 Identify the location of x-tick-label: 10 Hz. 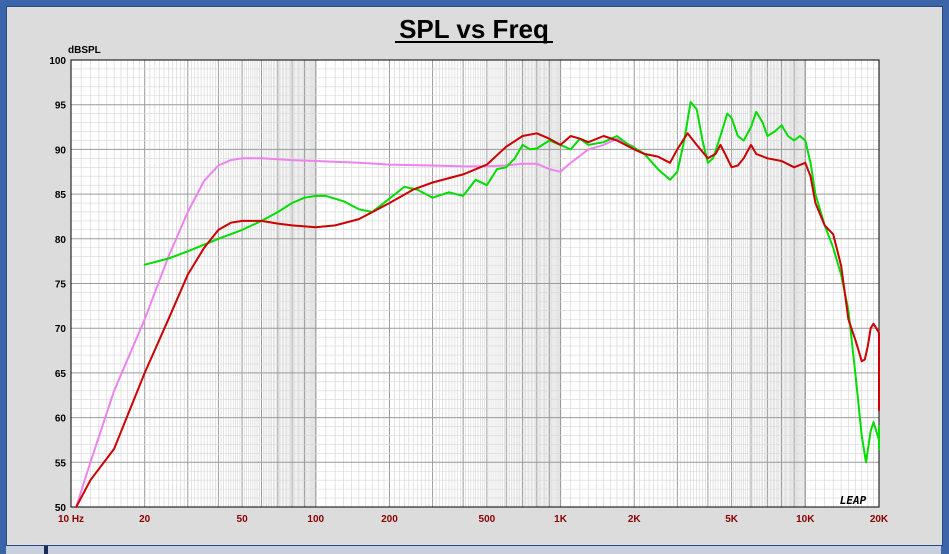
(71, 519).